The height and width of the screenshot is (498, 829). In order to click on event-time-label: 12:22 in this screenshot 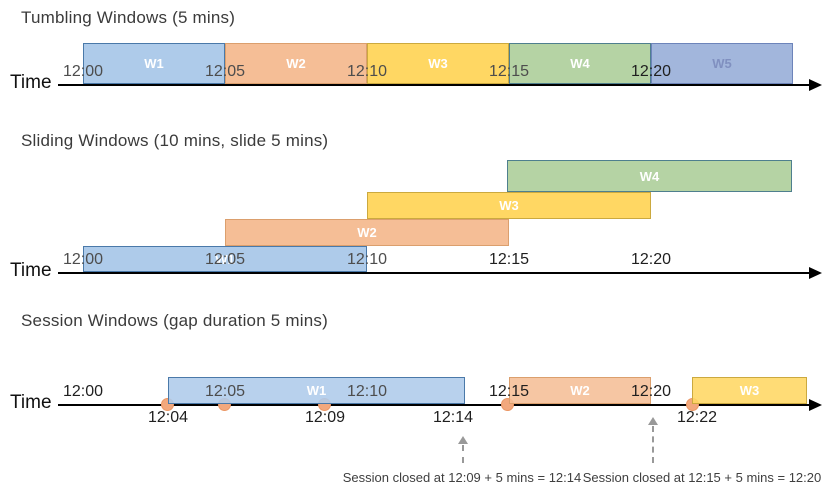, I will do `click(697, 417)`.